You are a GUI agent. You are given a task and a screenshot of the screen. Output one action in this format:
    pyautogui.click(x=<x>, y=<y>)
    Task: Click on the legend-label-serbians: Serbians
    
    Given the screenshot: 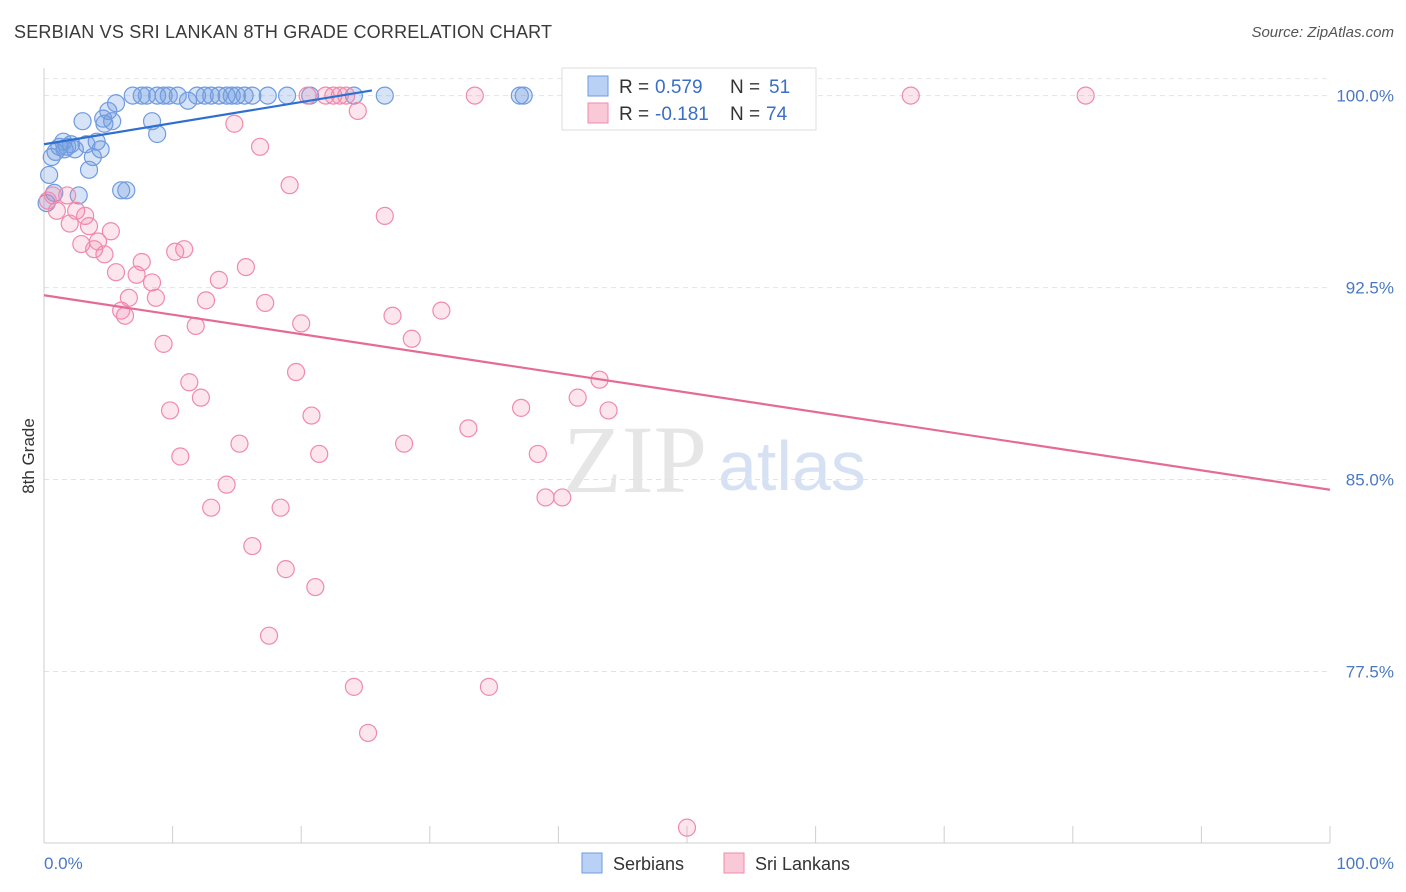 What is the action you would take?
    pyautogui.click(x=648, y=864)
    